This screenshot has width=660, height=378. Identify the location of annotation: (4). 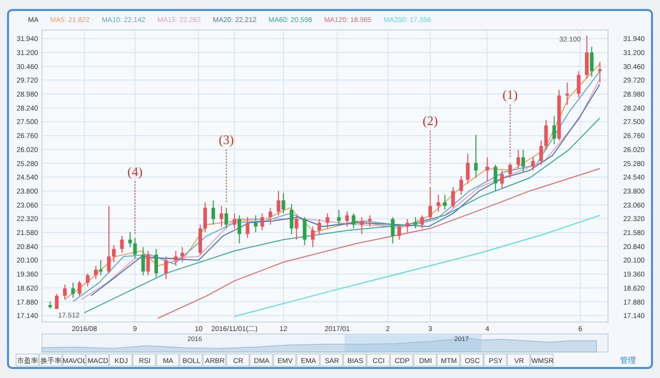
(135, 171).